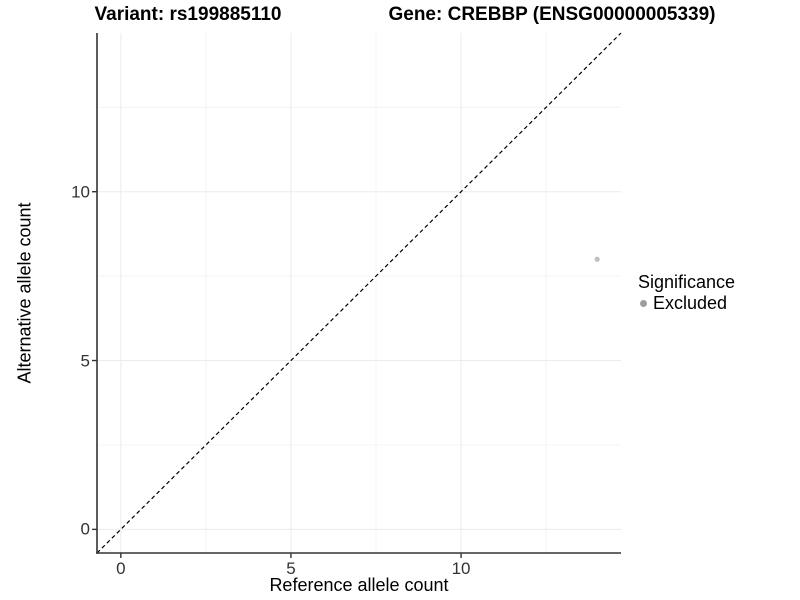  I want to click on y-axis-title: Alternative allele count, so click(24, 293).